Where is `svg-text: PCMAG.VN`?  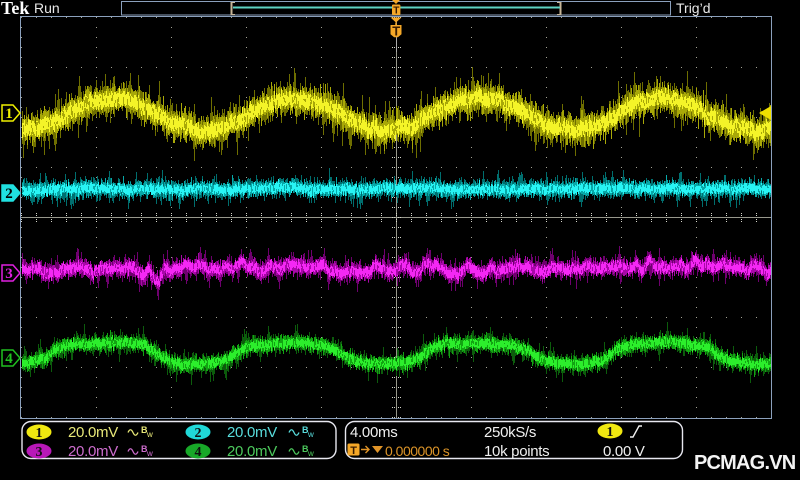
svg-text: PCMAG.VN is located at coordinates (745, 463).